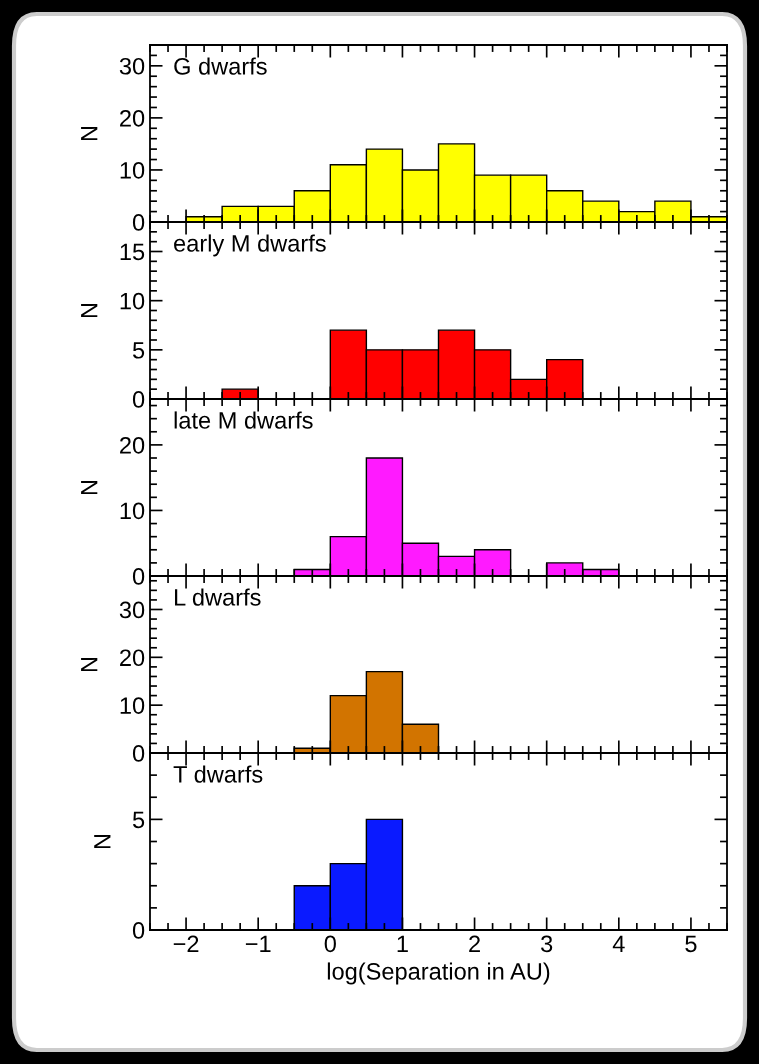  What do you see at coordinates (218, 597) in the screenshot?
I see `chart-title: L dwarfs` at bounding box center [218, 597].